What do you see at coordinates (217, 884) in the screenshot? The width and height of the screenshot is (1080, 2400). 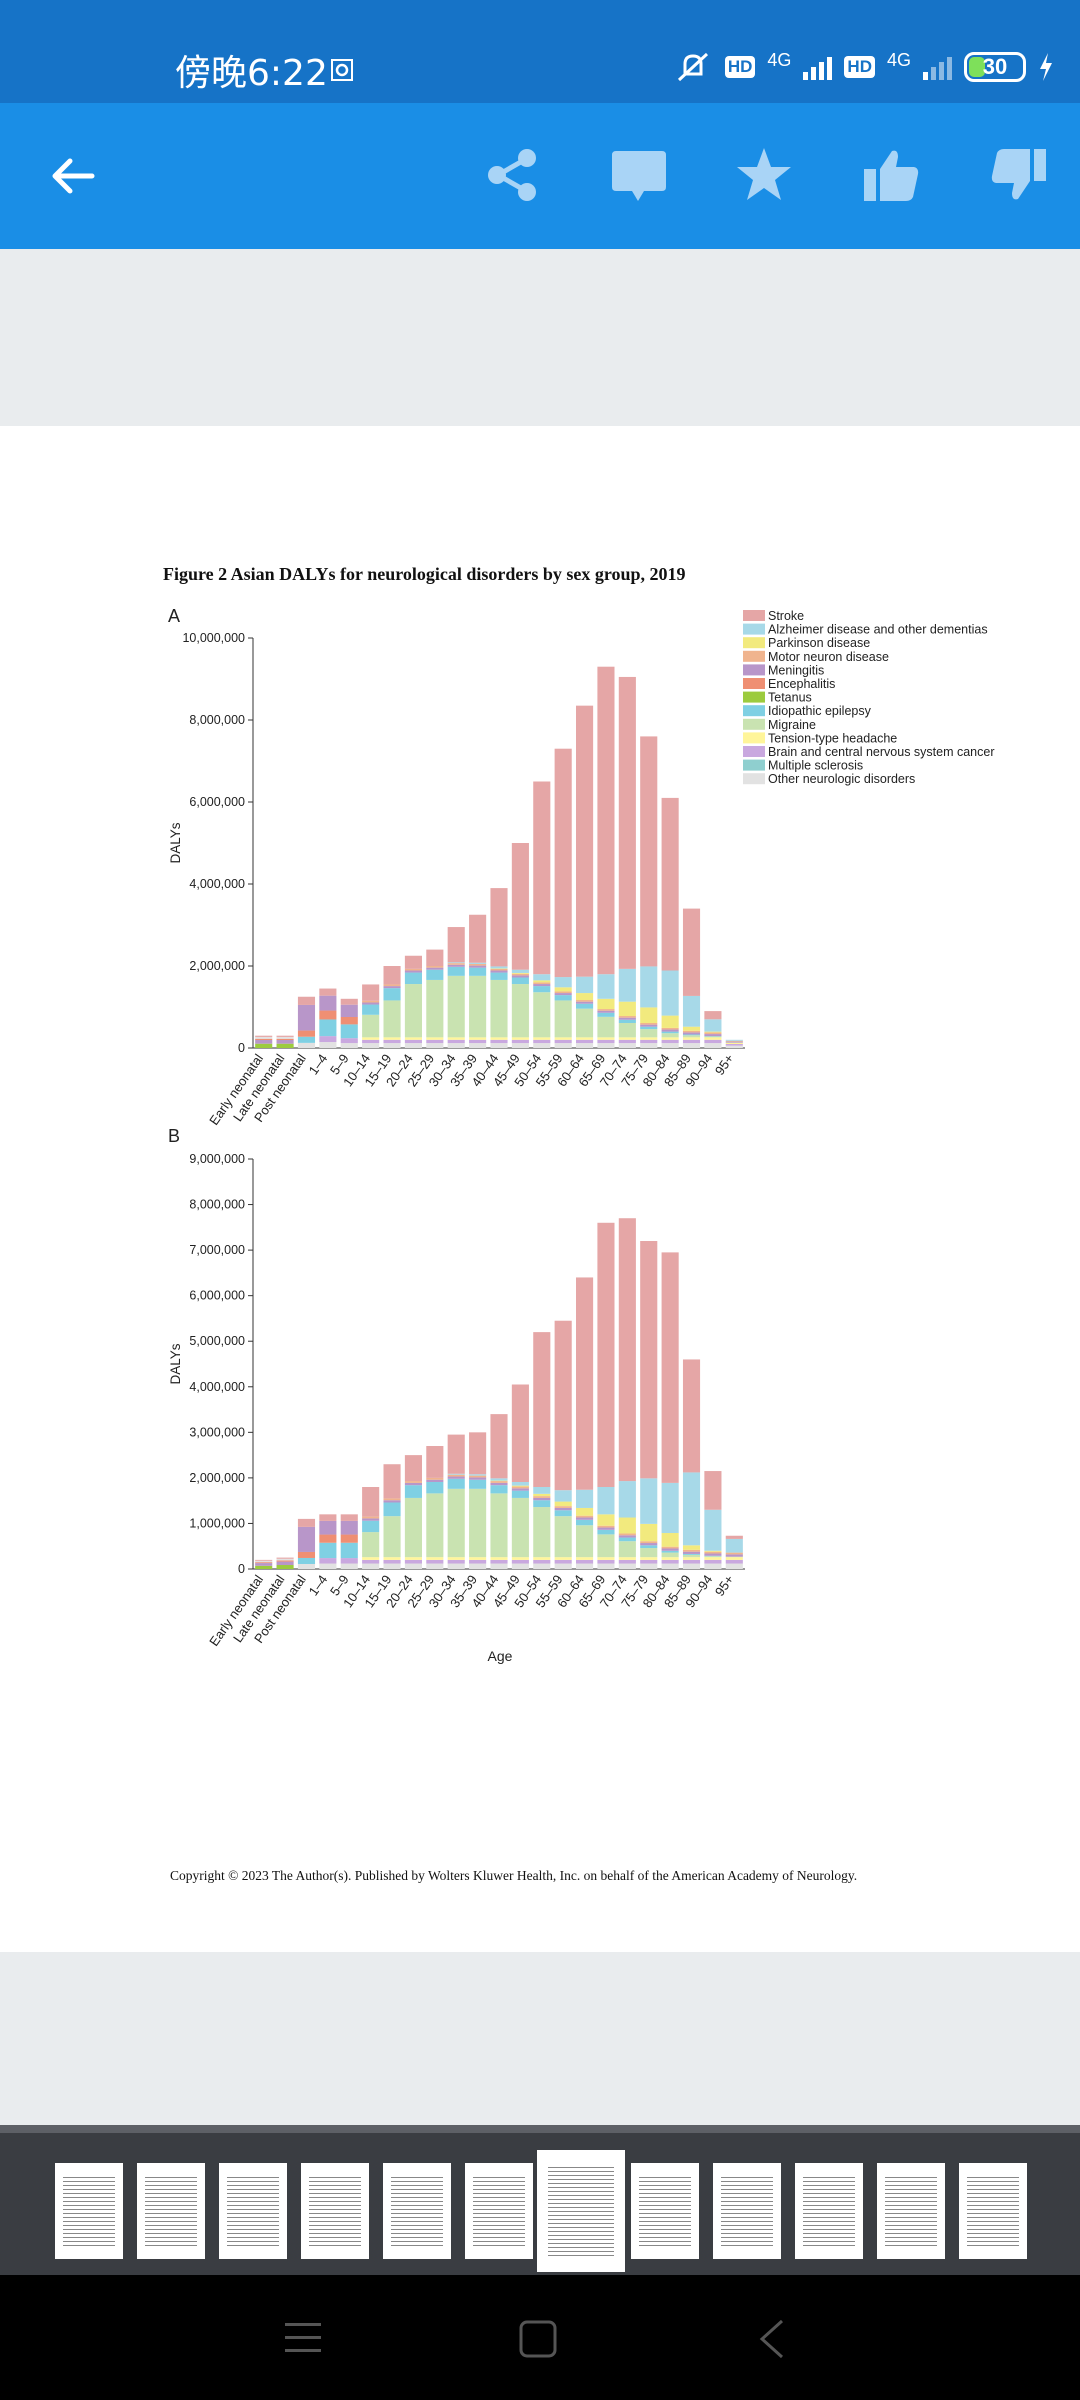 I see `y-tick-label: 4,000,000` at bounding box center [217, 884].